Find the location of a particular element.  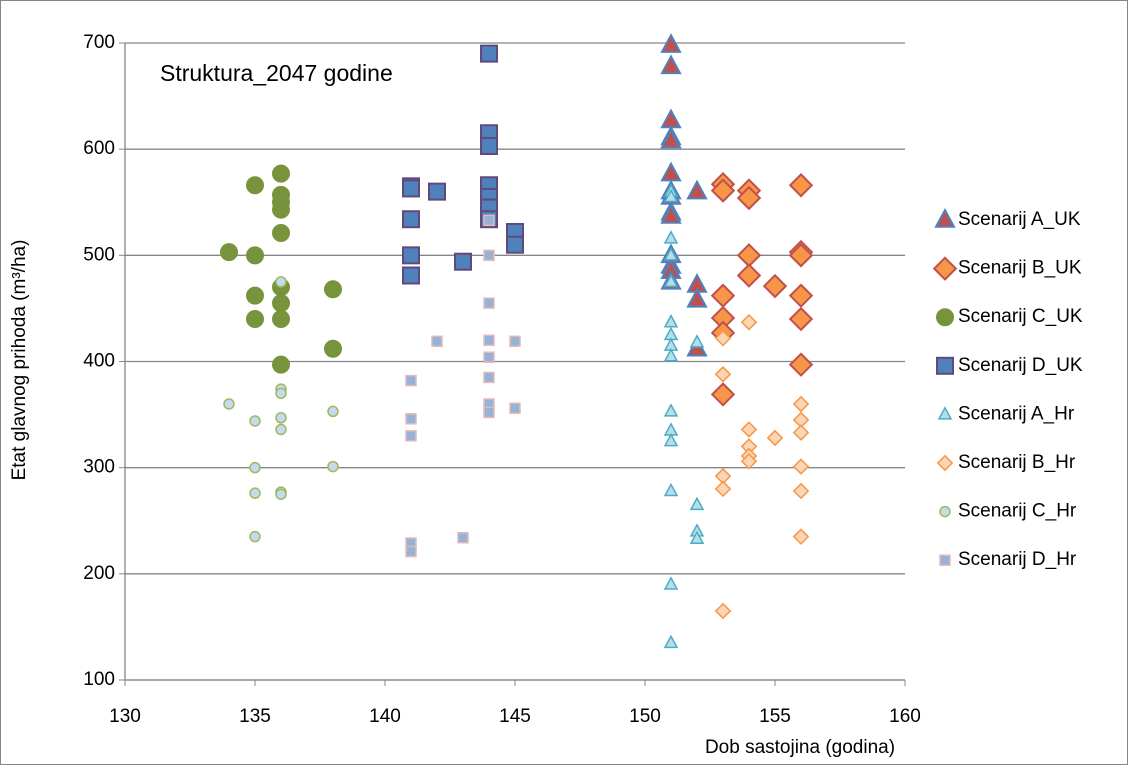

x-axis-label: Dob sastojina (godina) is located at coordinates (800, 747).